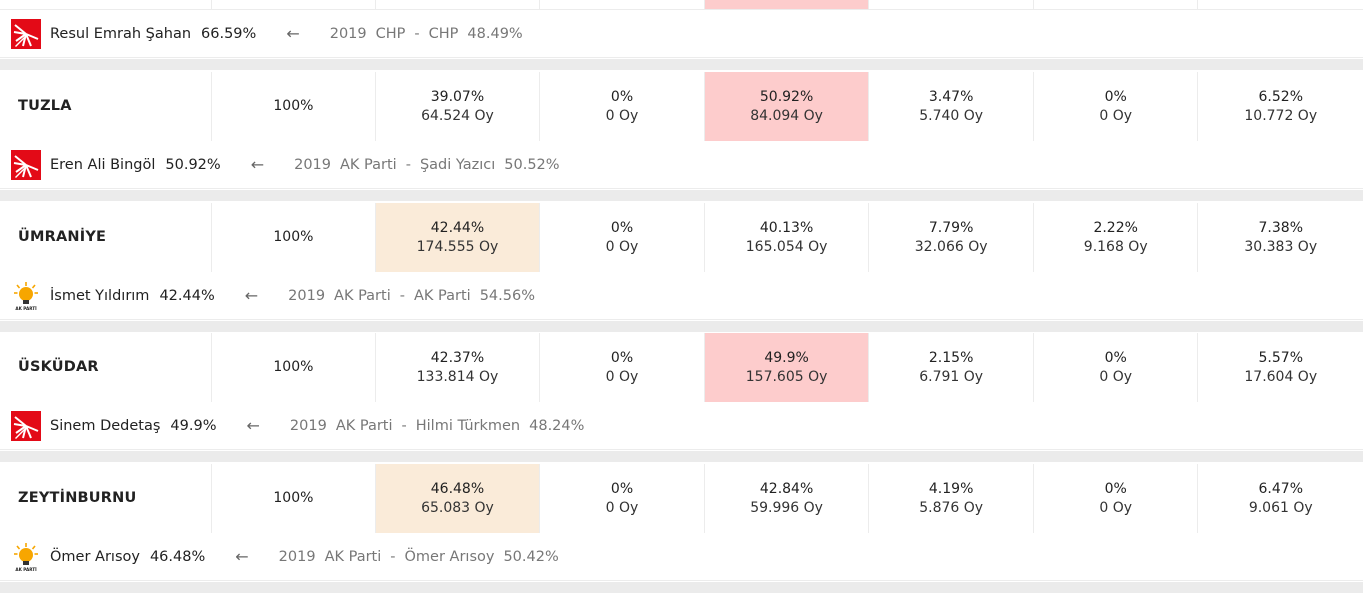  Describe the element at coordinates (786, 357) in the screenshot. I see `vote-percent: 49.9%` at that location.